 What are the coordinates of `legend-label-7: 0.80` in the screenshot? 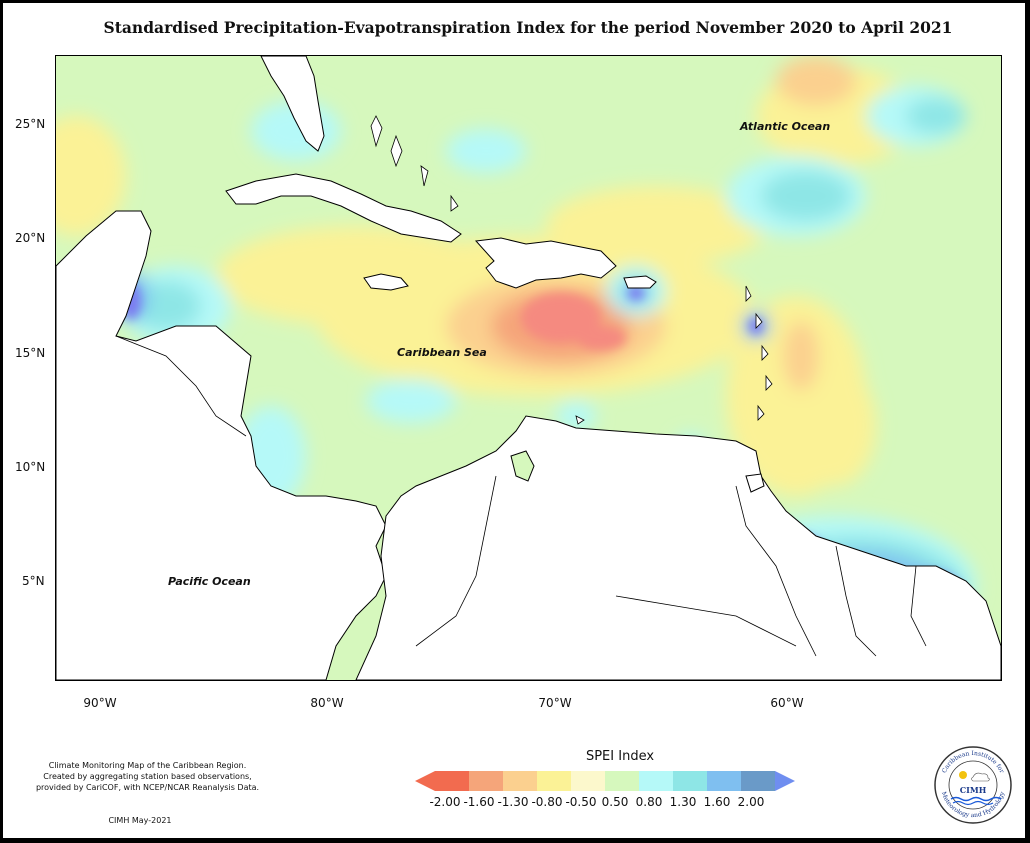 It's located at (649, 802).